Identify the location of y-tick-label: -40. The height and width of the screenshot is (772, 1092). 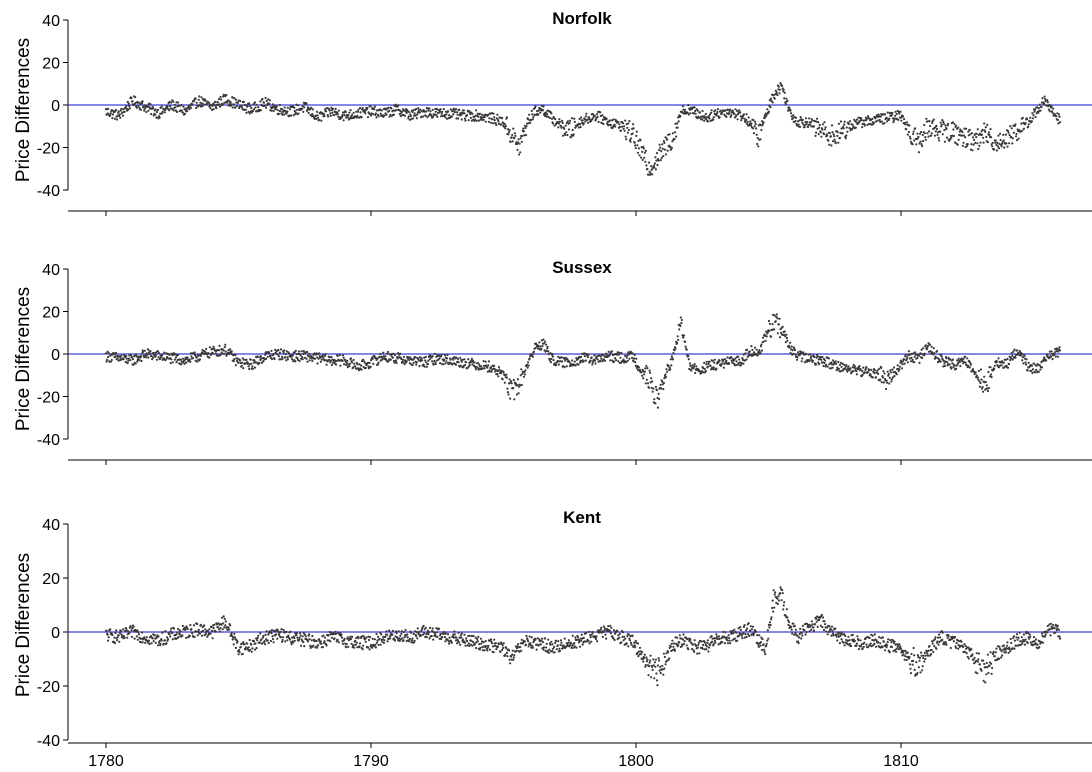
(48, 741).